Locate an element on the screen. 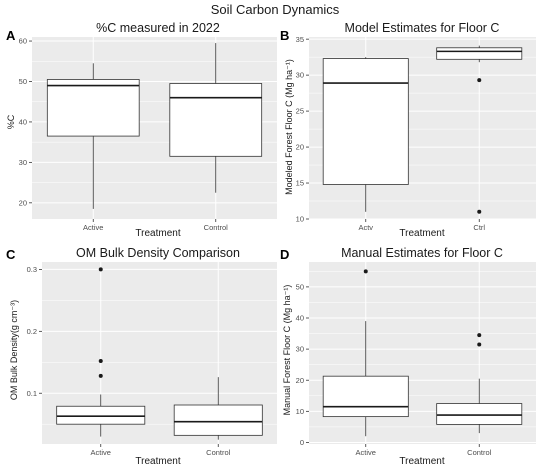 The image size is (550, 471). panel-c-title: OM Bulk Density Comparison is located at coordinates (158, 253).